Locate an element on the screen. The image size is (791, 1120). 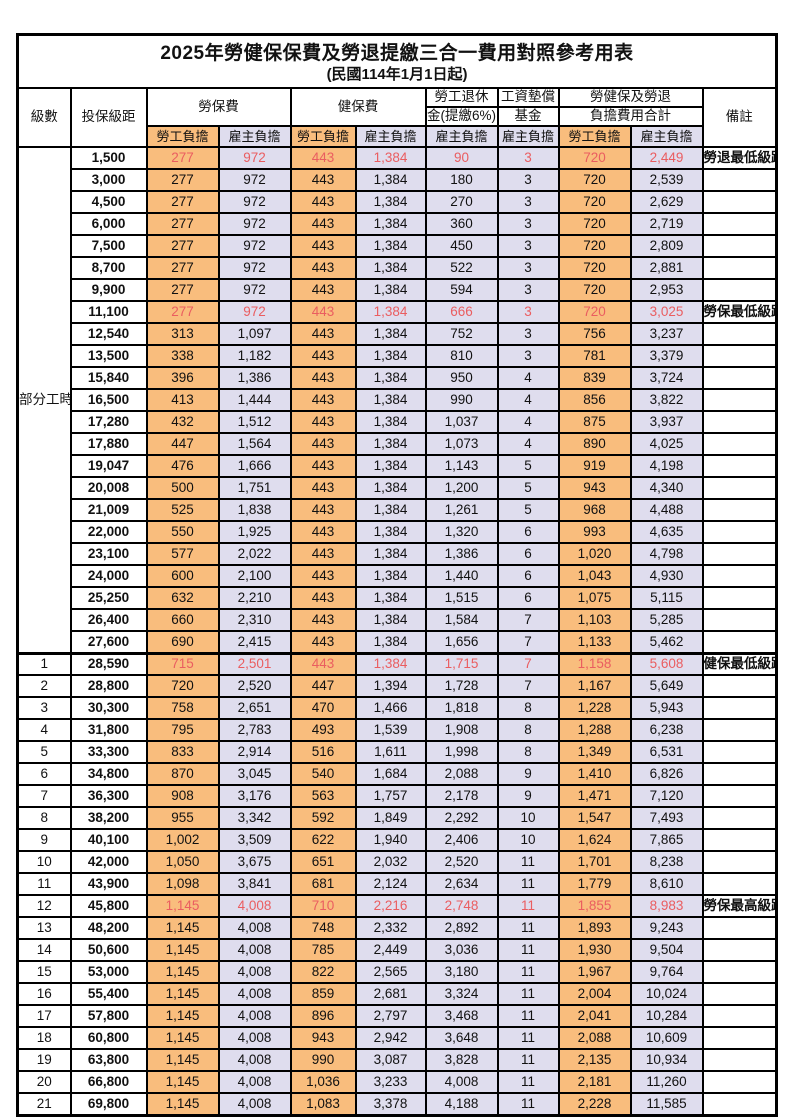
bracket-cell: 13,500 is located at coordinates (108, 356).